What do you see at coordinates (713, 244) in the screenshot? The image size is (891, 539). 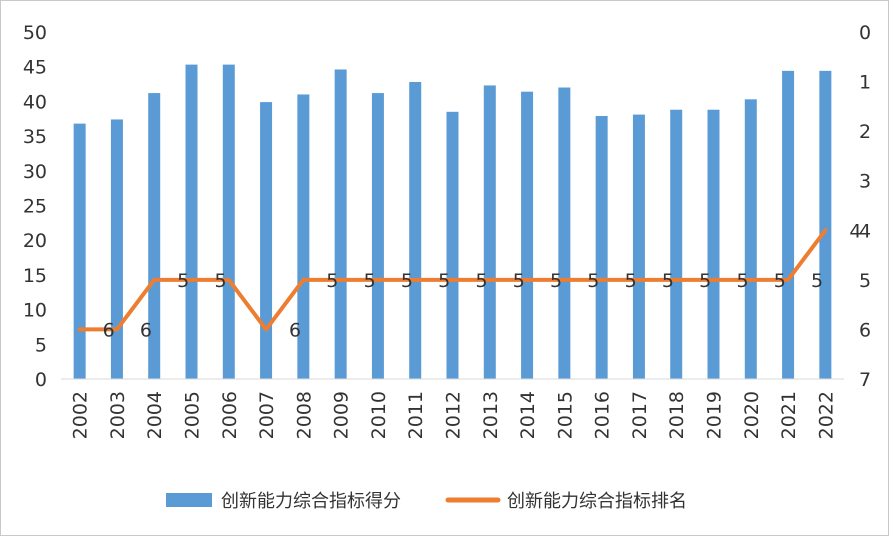 I see `bar-2019` at bounding box center [713, 244].